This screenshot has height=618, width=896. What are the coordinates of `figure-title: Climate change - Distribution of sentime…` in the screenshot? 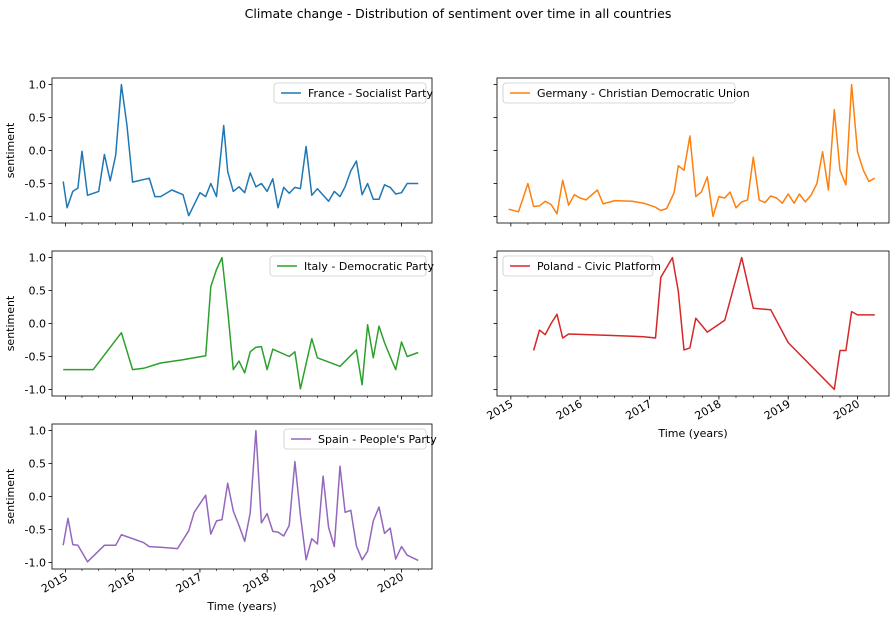 It's located at (458, 13).